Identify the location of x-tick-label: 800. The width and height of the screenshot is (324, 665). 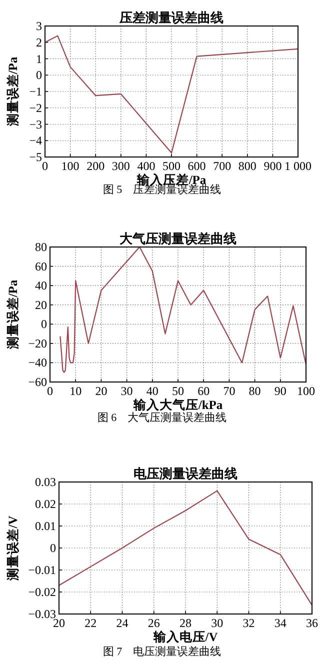
(247, 166).